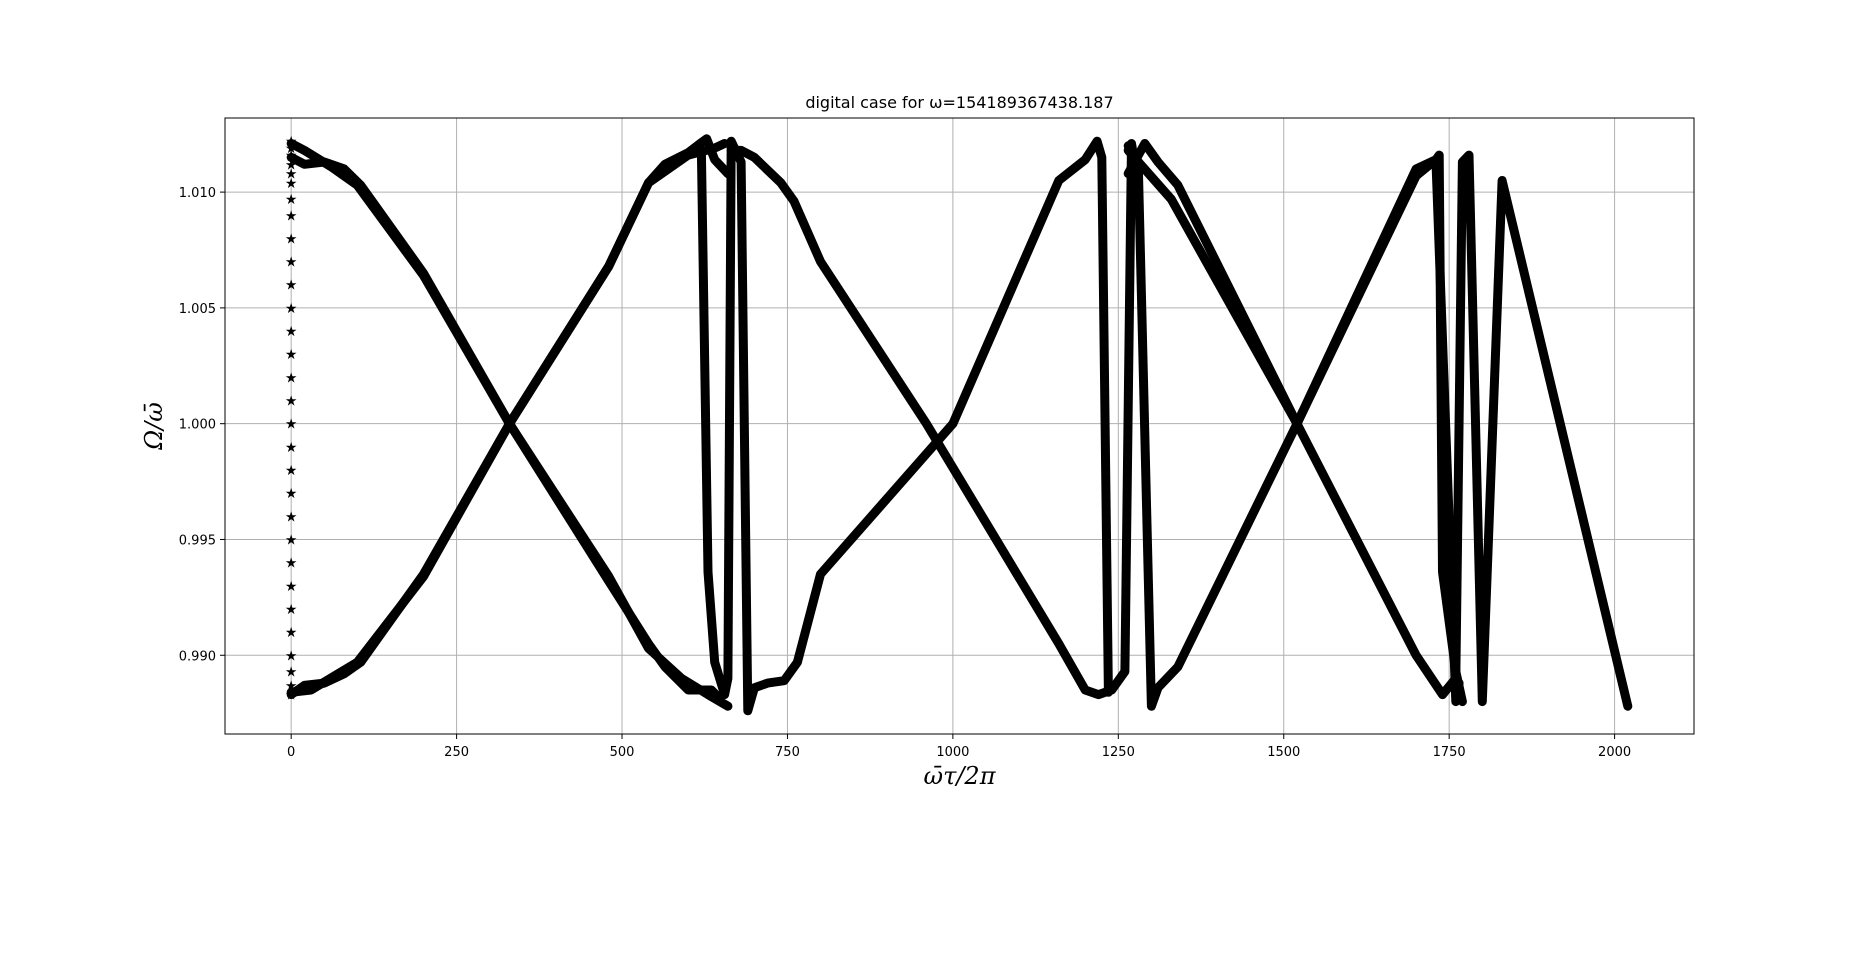 The width and height of the screenshot is (1853, 964). I want to click on x-tick-label: 1000, so click(952, 752).